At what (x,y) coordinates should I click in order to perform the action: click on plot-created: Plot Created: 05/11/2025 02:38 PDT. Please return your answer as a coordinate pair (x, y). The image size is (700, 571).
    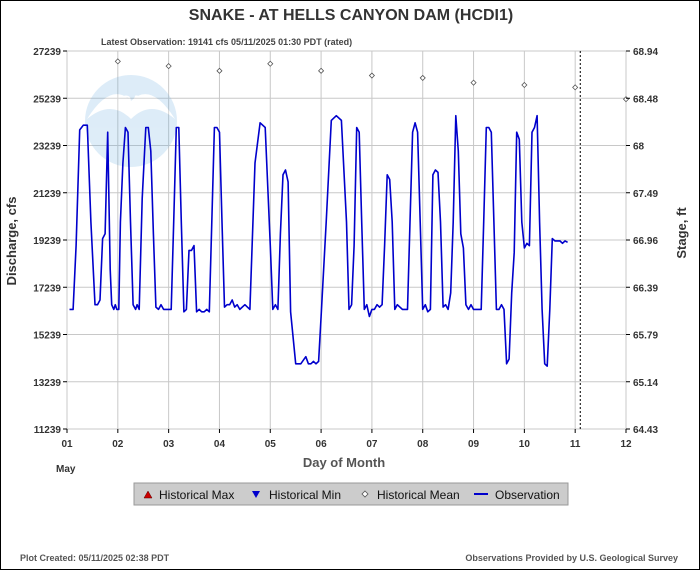
    Looking at the image, I should click on (95, 558).